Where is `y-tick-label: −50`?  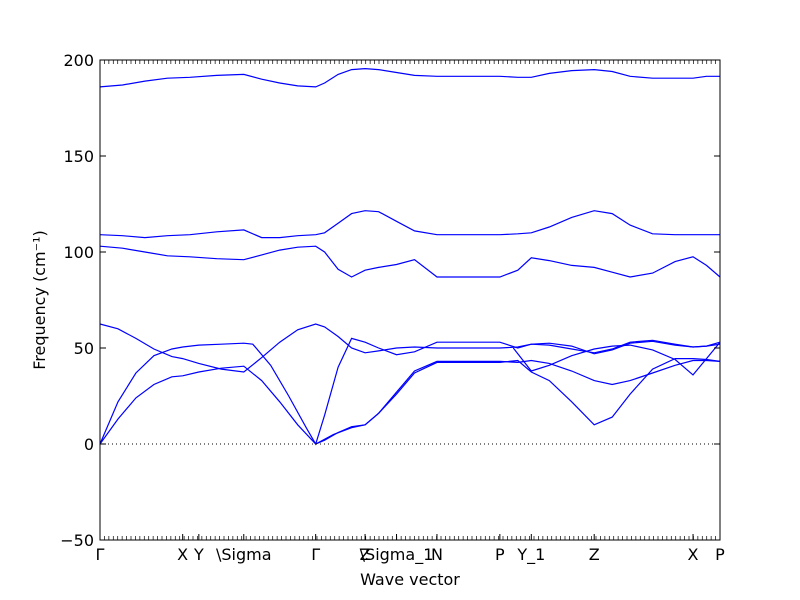
y-tick-label: −50 is located at coordinates (77, 540).